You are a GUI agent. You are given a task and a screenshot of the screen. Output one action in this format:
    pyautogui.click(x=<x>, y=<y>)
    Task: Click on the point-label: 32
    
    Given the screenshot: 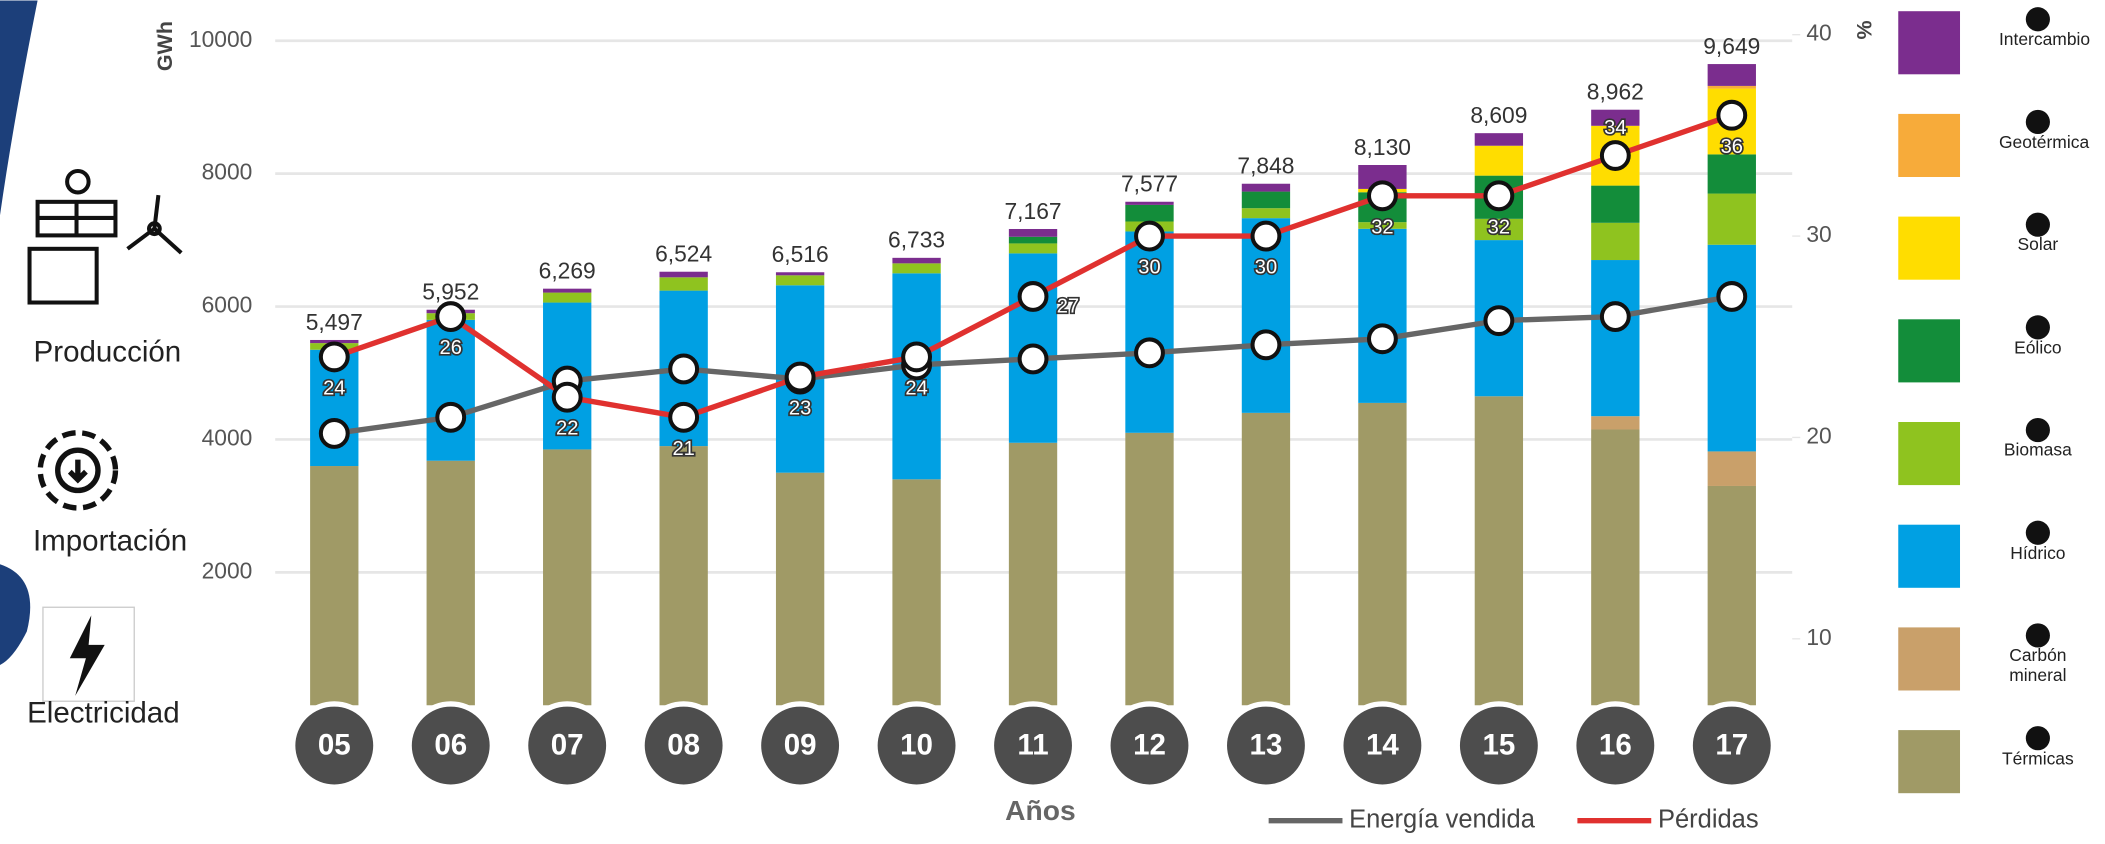 What is the action you would take?
    pyautogui.click(x=1499, y=227)
    